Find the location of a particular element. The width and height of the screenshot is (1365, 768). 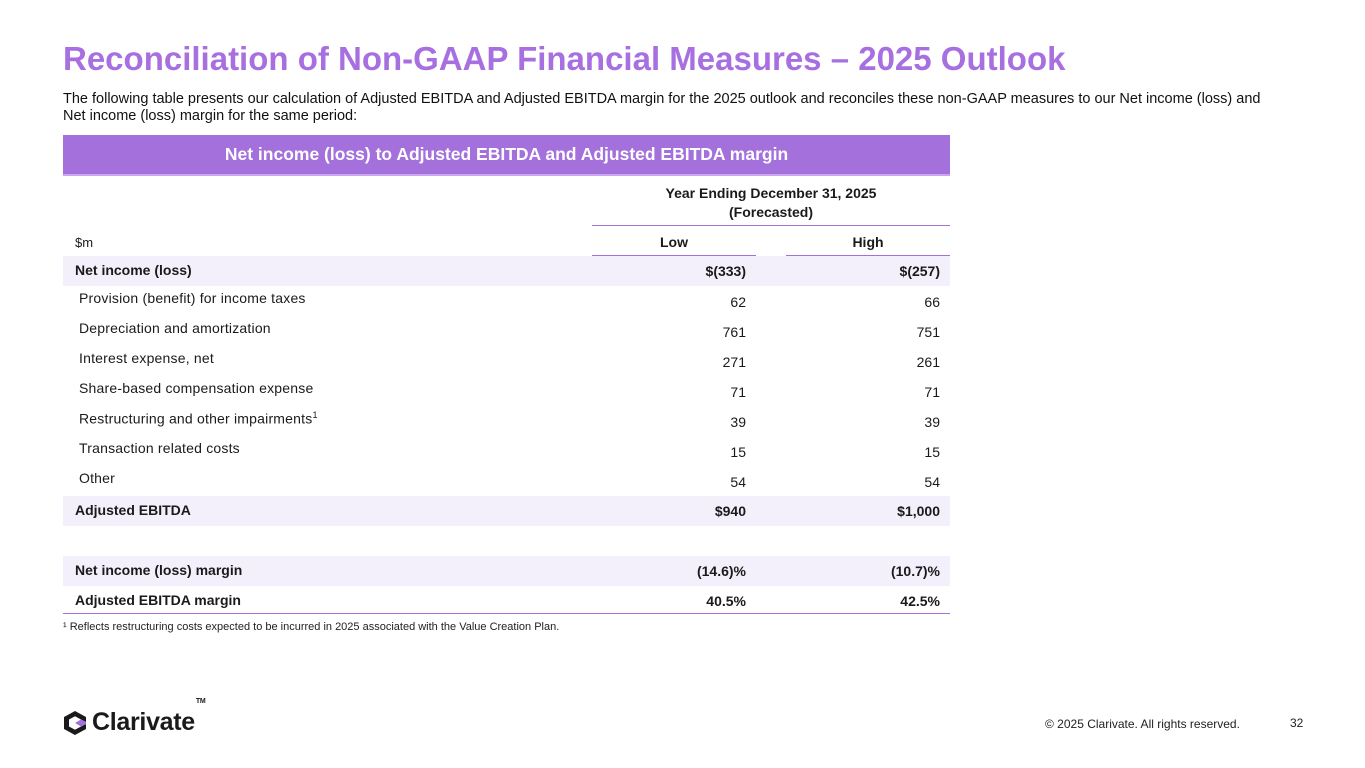

table-row: Net income (loss) margin (14.6)% (10.7)% is located at coordinates (506, 571).